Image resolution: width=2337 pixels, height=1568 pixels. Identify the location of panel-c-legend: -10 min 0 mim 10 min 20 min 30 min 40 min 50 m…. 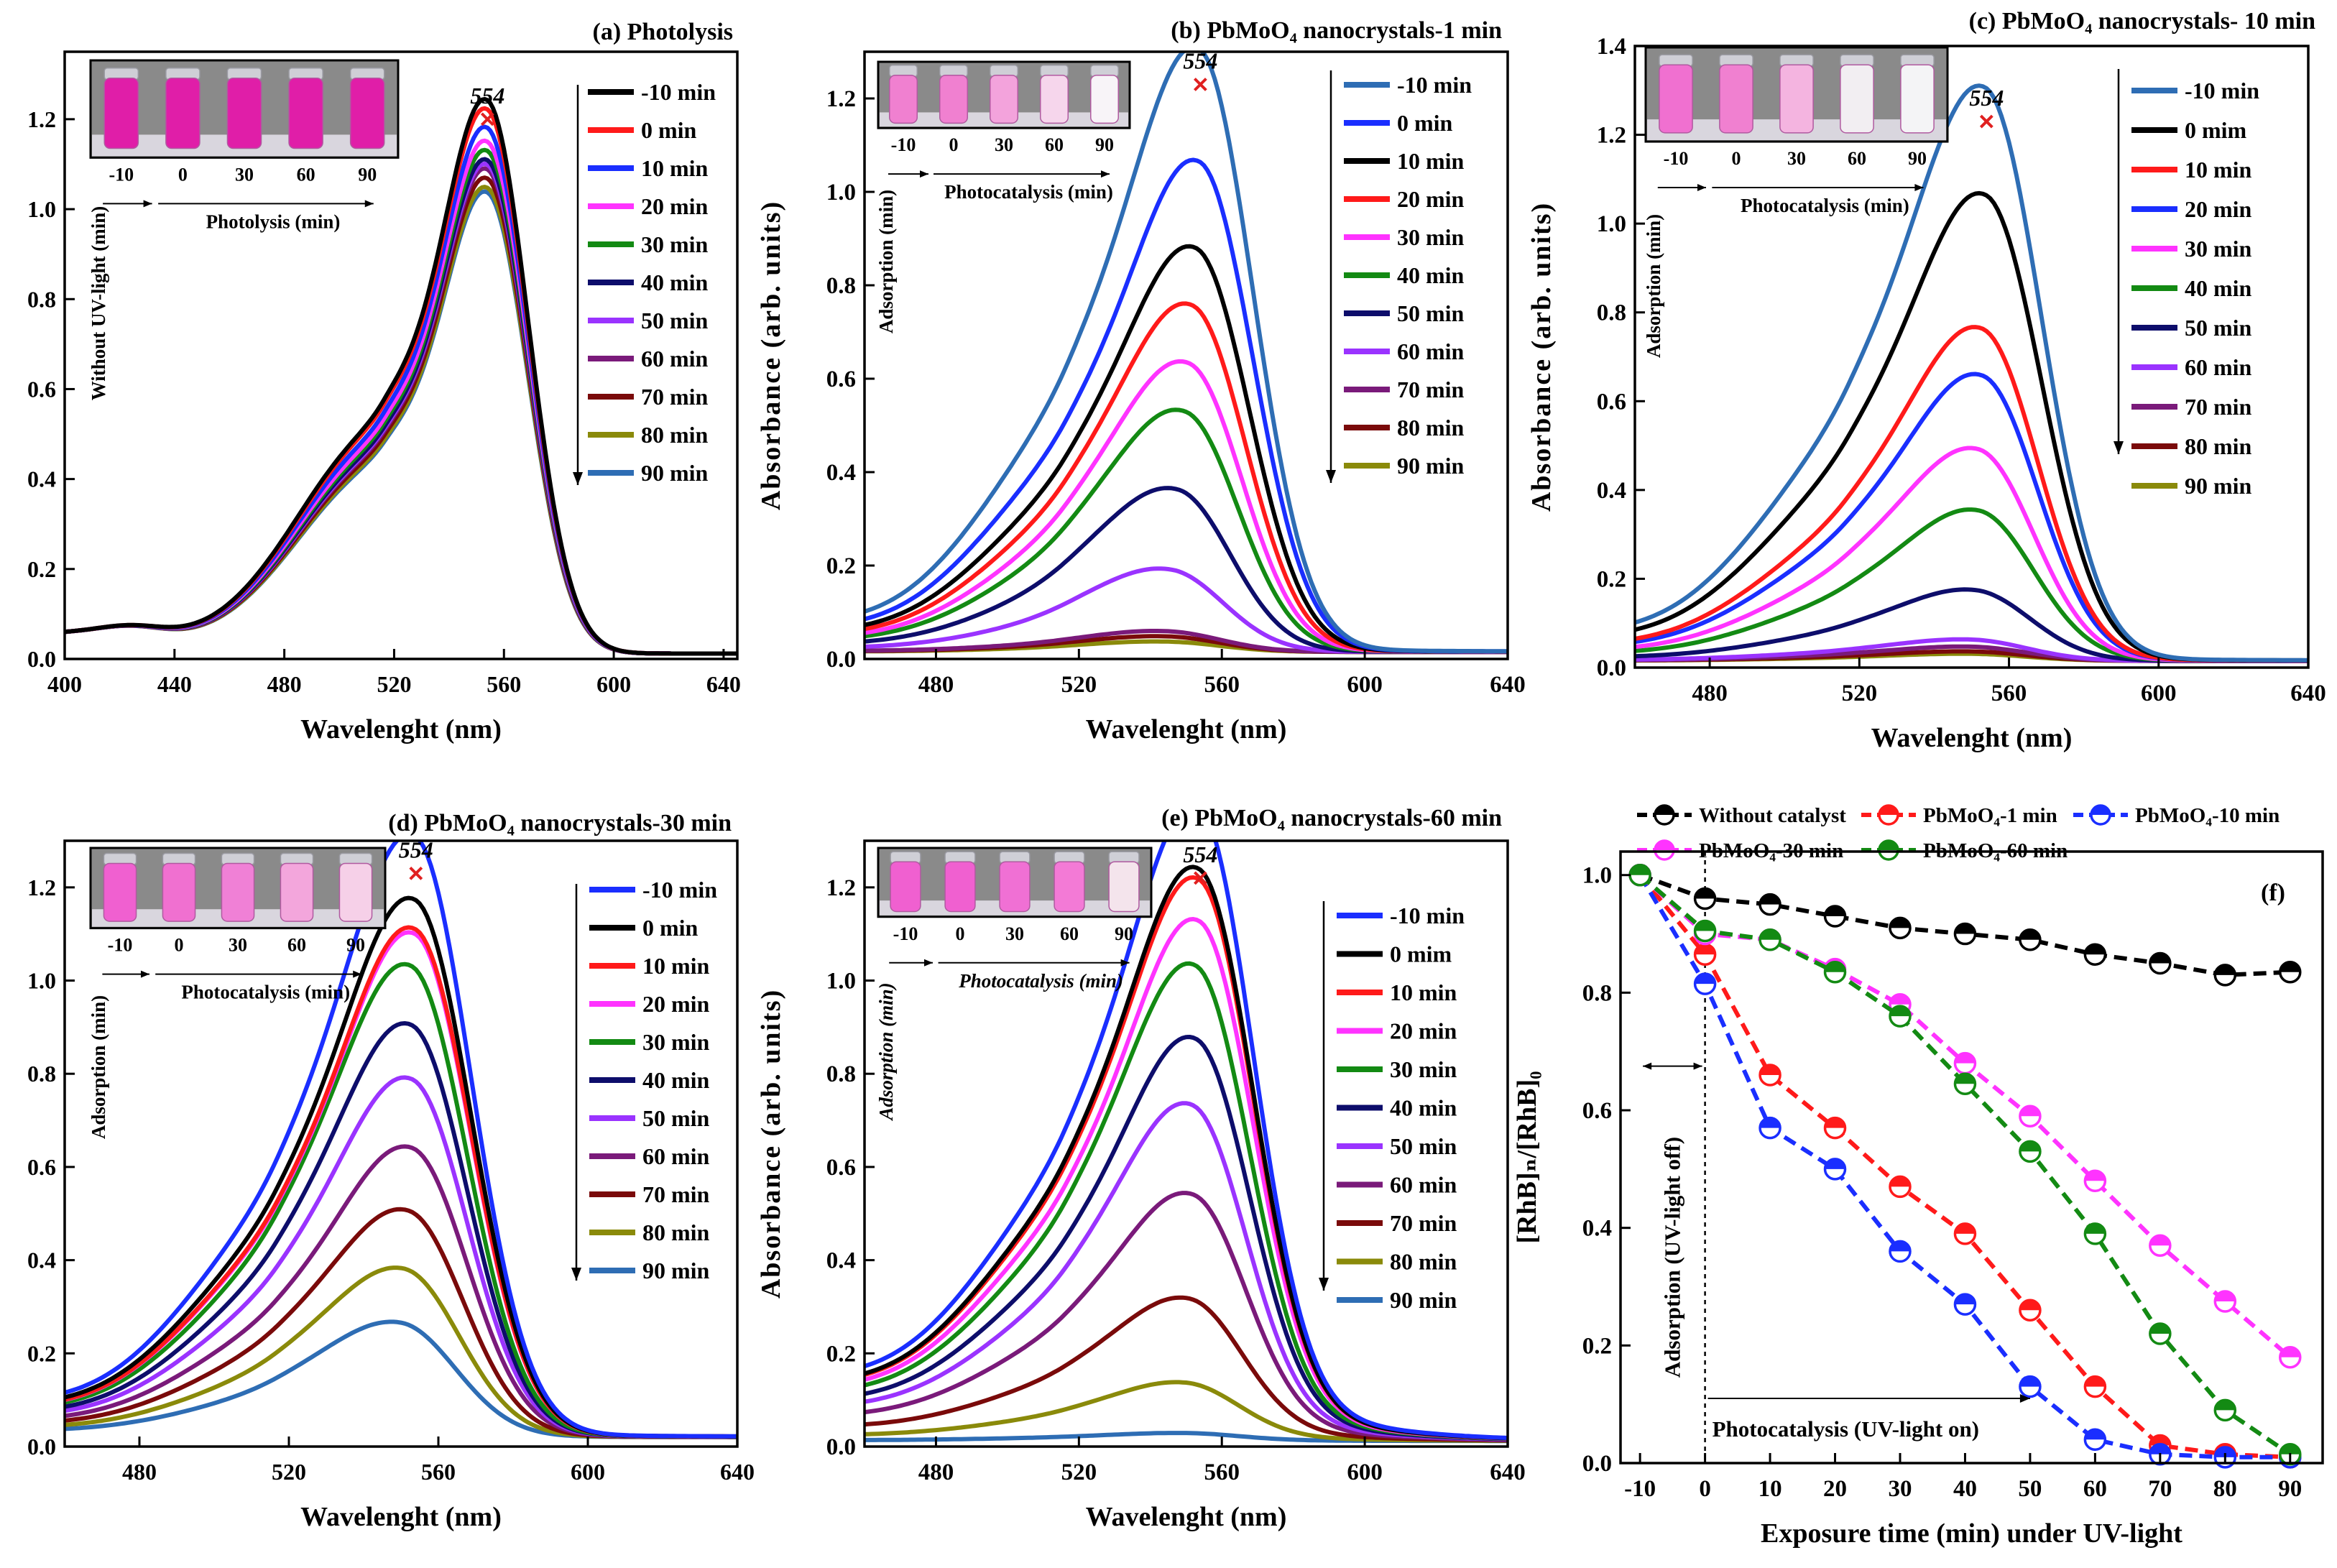
(2186, 284).